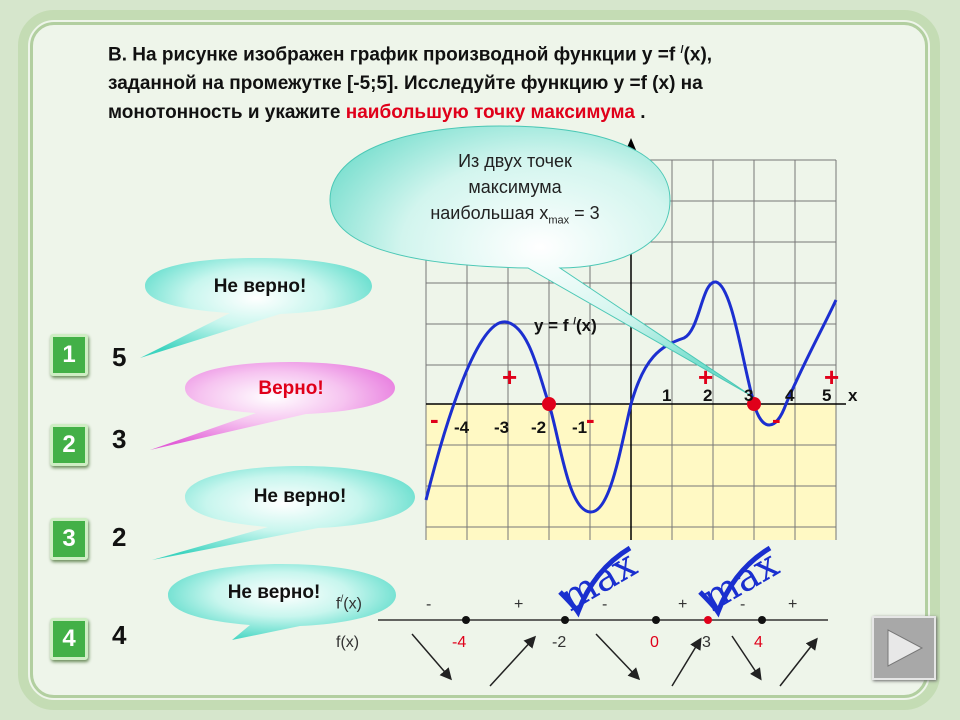 The image size is (960, 720). Describe the element at coordinates (429, 604) in the screenshot. I see `table-sign-1: -` at that location.